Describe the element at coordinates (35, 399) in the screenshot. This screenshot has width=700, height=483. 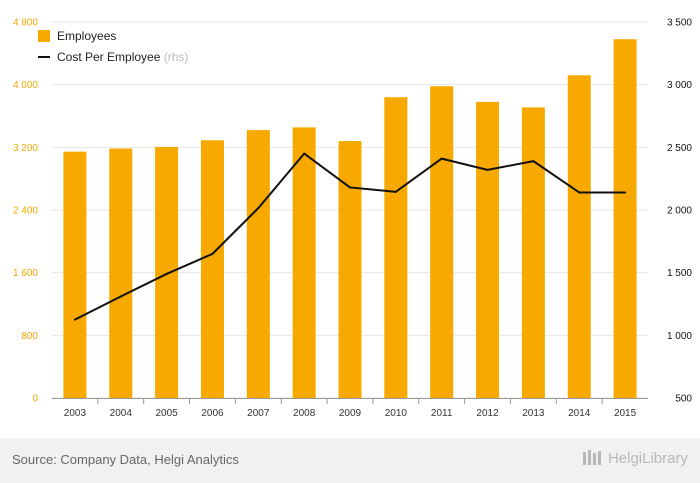
I see `left-tick-label: 0` at that location.